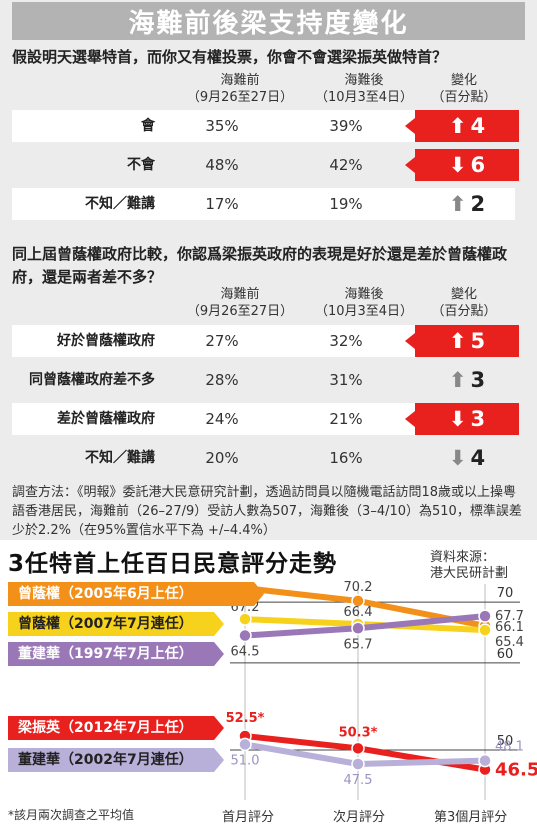 This screenshot has height=828, width=537. Describe the element at coordinates (136, 594) in the screenshot. I see `legend-tsang-2005: 曾蔭權（2005年6月上任）` at that location.